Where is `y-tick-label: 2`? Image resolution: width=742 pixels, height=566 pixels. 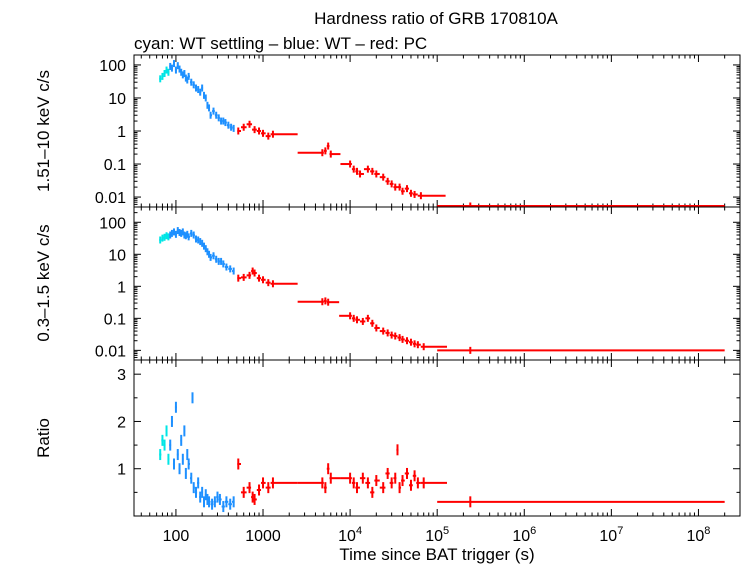
y-tick-label: 2 is located at coordinates (121, 422).